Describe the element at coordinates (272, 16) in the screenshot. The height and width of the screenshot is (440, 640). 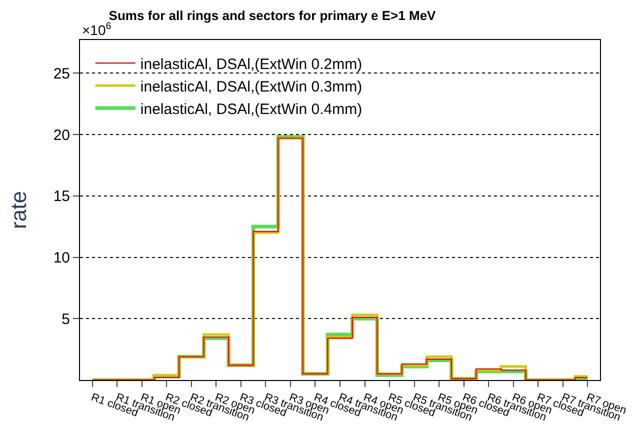
I see `chart-title: Sums for all rings and sectors for primary e E>1 MeV` at that location.